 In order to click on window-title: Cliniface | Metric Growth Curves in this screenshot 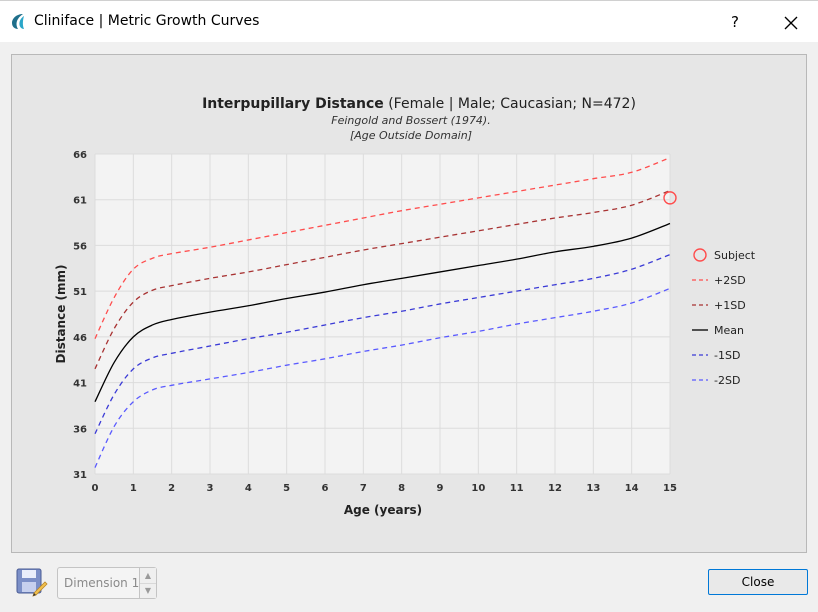, I will do `click(147, 21)`.